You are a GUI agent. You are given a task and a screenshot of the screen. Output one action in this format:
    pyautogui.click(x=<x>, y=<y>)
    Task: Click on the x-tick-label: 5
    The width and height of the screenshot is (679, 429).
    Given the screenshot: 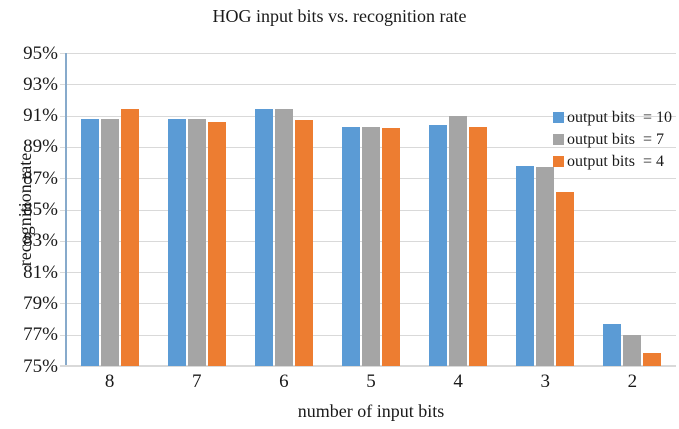 What is the action you would take?
    pyautogui.click(x=371, y=381)
    